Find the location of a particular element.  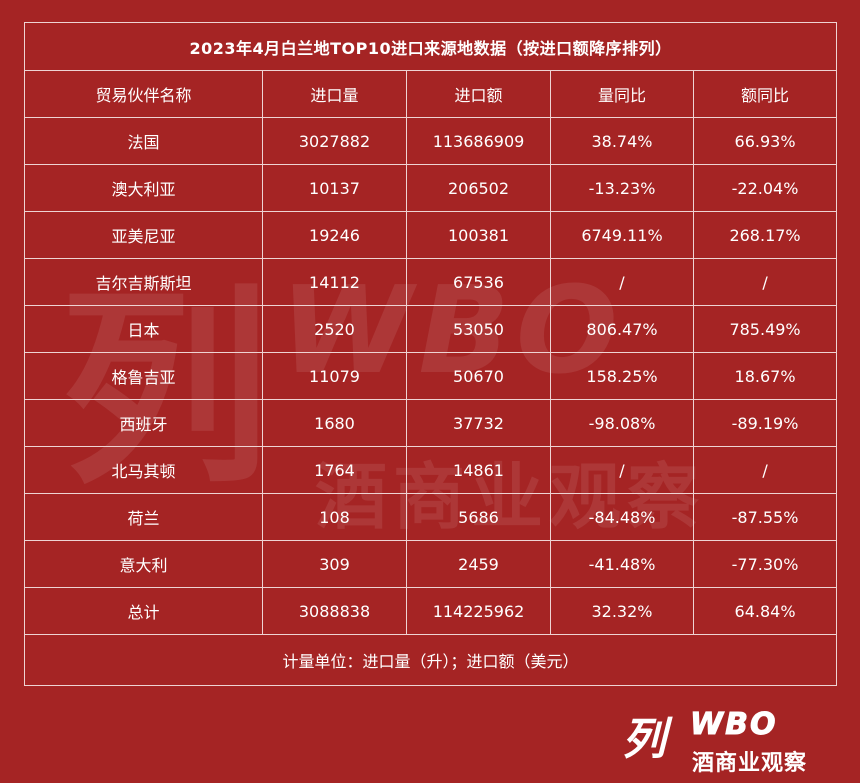

table-row: 北马其顿 1764 14861 / / is located at coordinates (431, 470).